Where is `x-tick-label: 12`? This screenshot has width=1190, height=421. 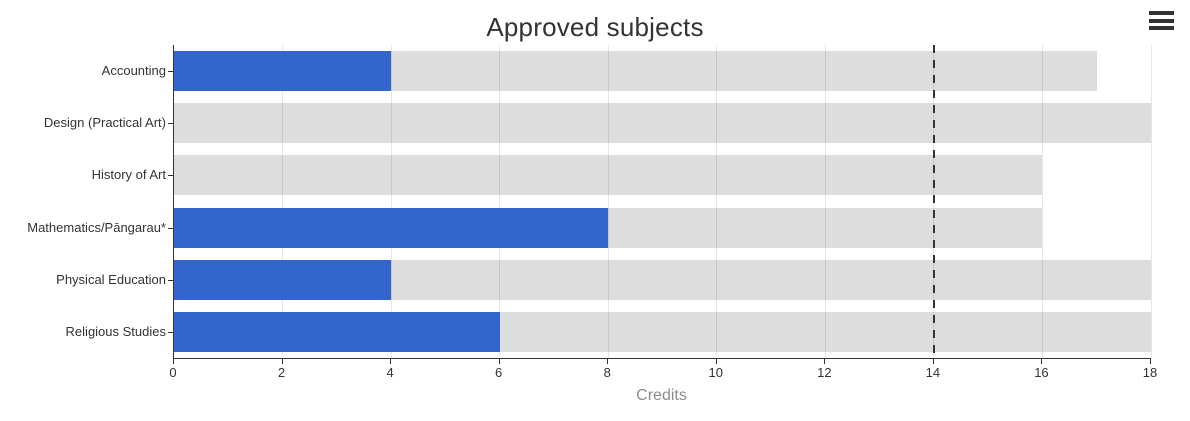 x-tick-label: 12 is located at coordinates (824, 372).